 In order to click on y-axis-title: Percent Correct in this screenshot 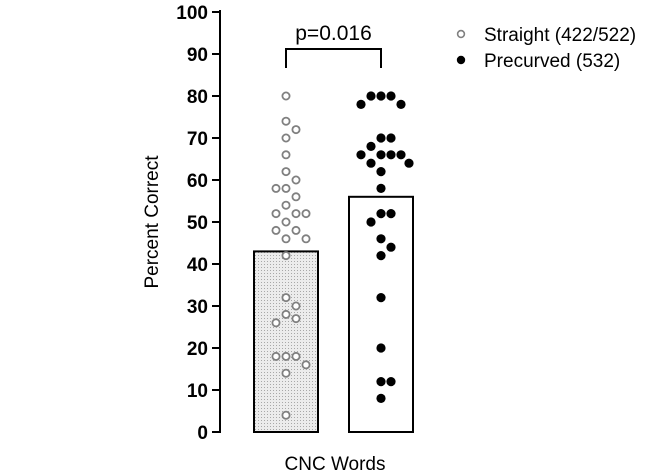, I will do `click(152, 222)`.